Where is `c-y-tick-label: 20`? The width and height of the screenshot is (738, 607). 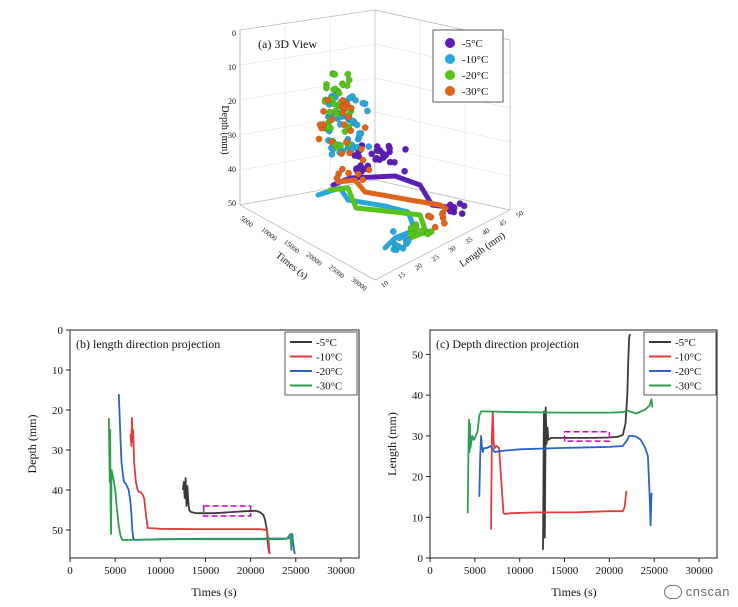 c-y-tick-label: 20 is located at coordinates (418, 478).